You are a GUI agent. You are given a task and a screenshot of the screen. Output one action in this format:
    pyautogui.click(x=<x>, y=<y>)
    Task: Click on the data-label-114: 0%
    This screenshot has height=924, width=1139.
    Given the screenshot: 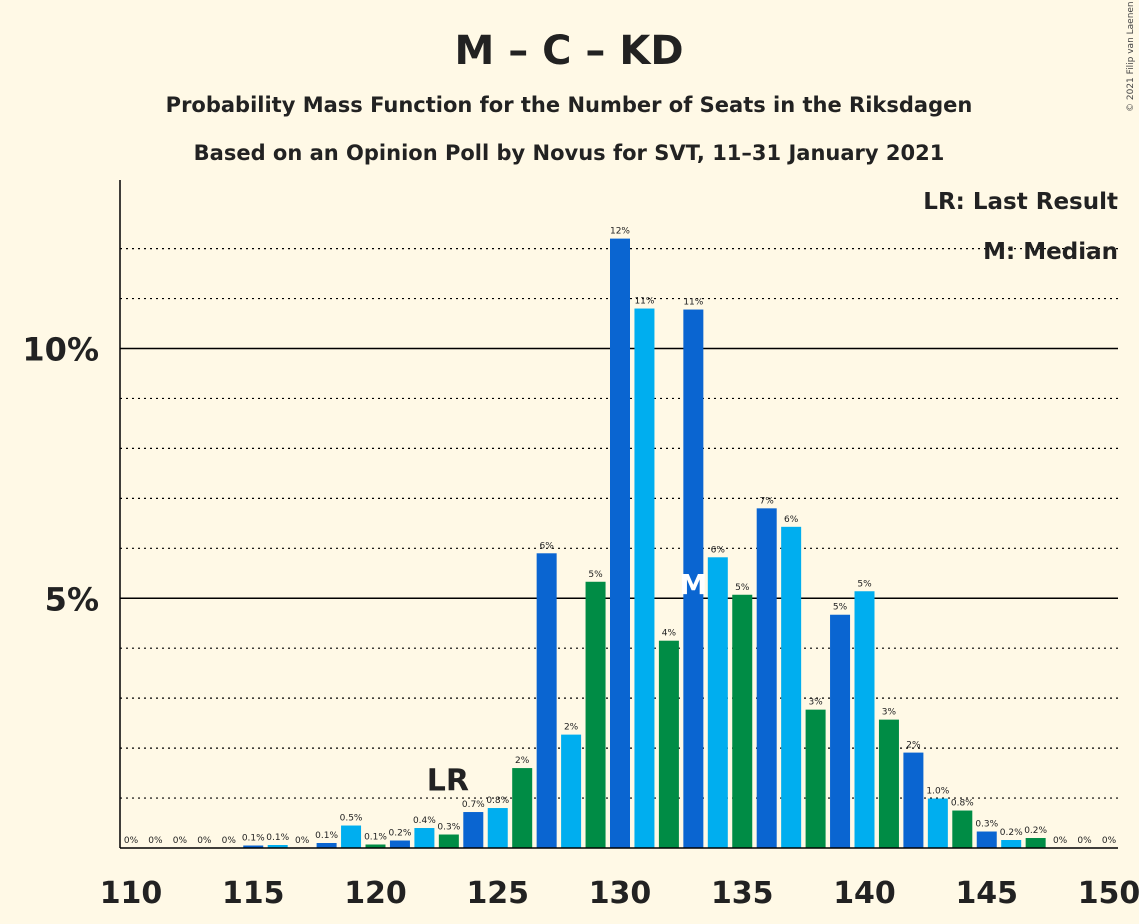 What is the action you would take?
    pyautogui.click(x=229, y=841)
    